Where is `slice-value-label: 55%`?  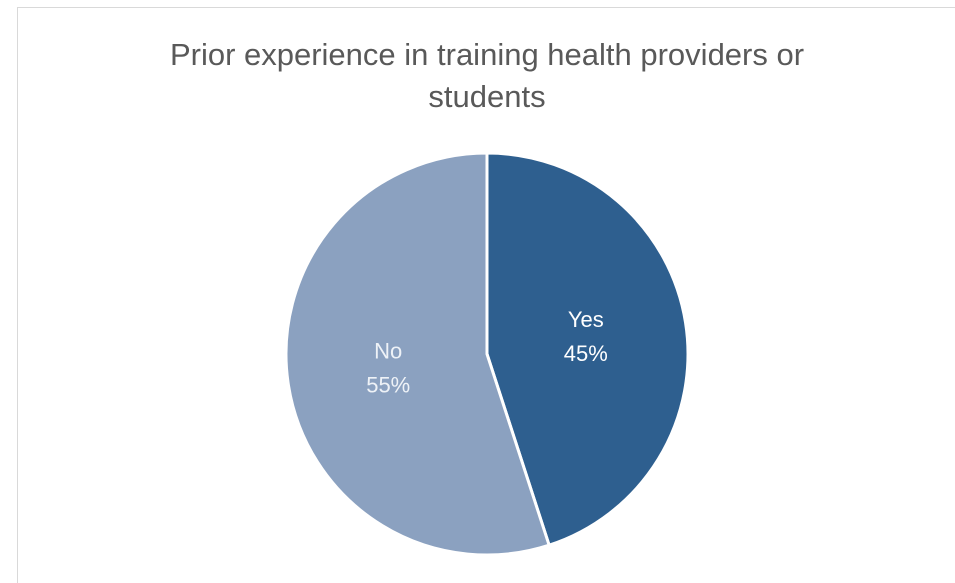
slice-value-label: 55% is located at coordinates (388, 384).